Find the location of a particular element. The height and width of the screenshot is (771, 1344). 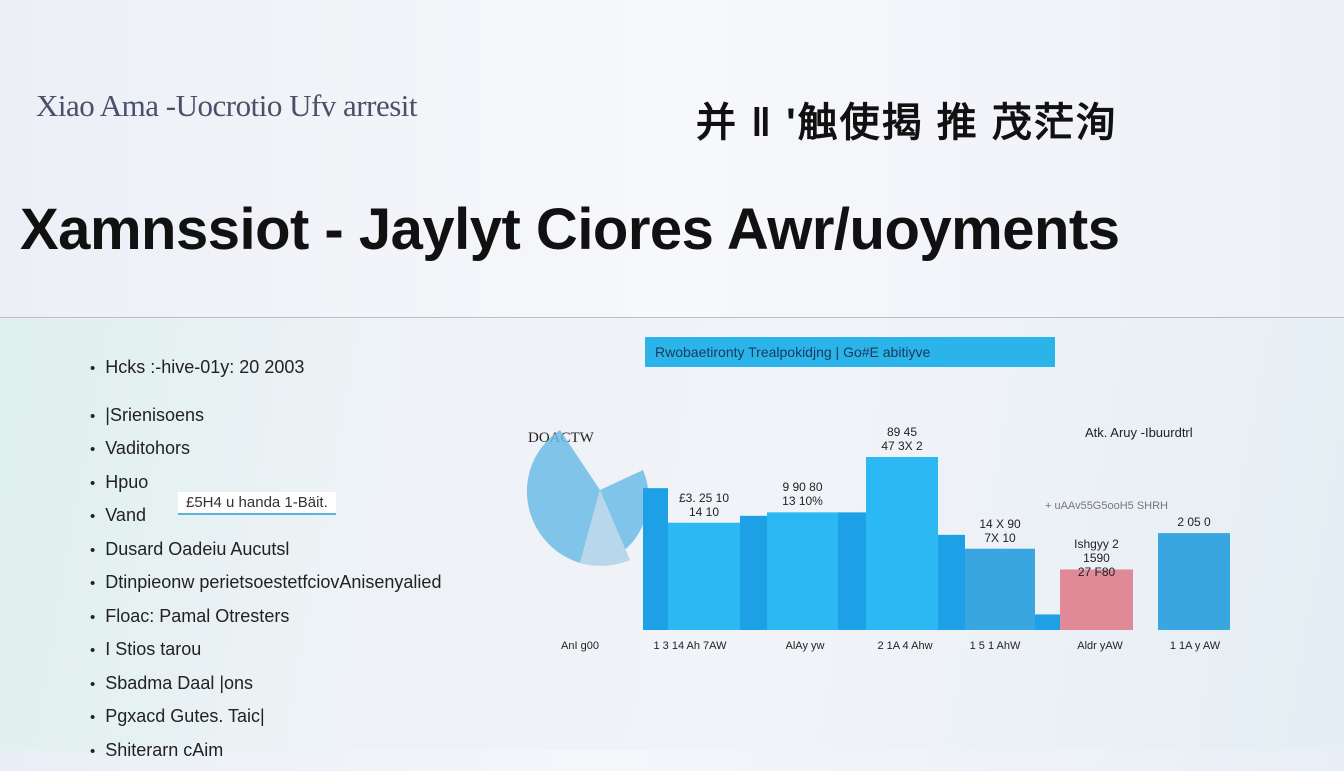

data-label-line: 27 F80 is located at coordinates (1096, 572).